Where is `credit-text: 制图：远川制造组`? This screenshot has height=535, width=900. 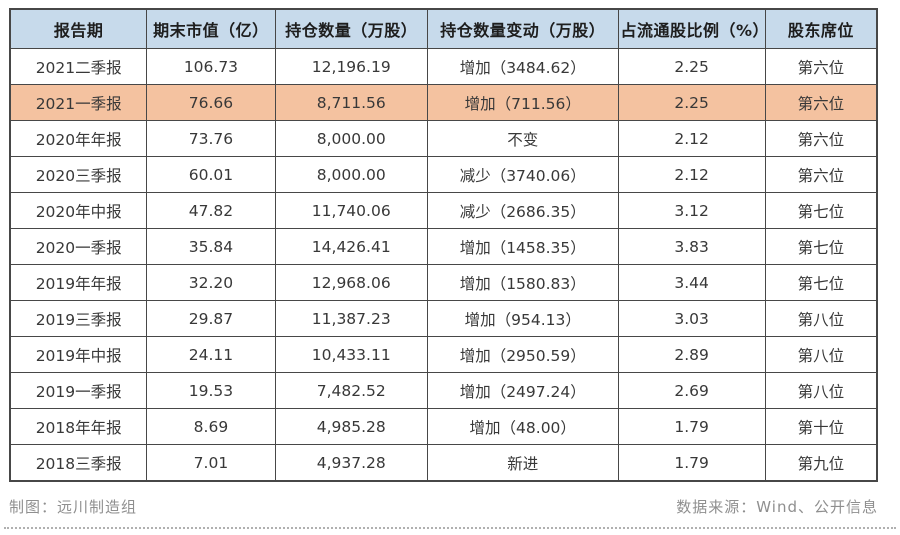 credit-text: 制图：远川制造组 is located at coordinates (73, 507).